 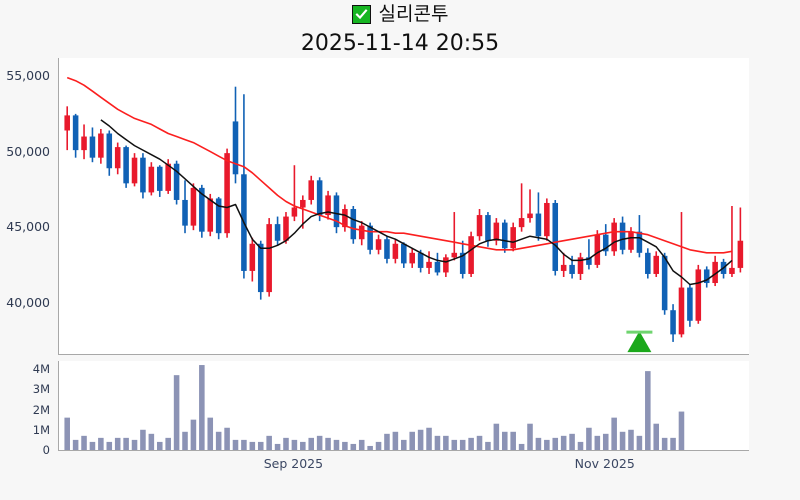 What do you see at coordinates (361, 14) in the screenshot?
I see `green-check-icon` at bounding box center [361, 14].